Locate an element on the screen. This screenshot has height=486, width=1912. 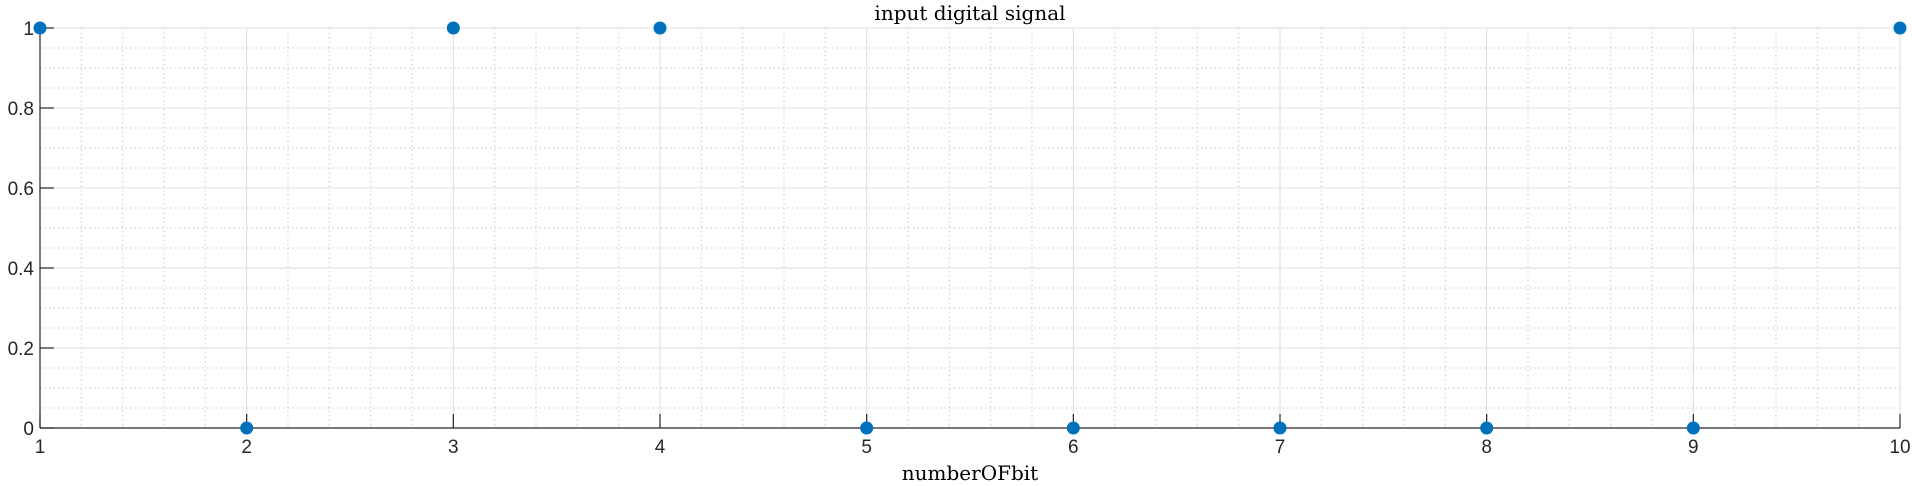
x-axis-ticks: 1 2 3 4 5 6 7 8 9 10 is located at coordinates (973, 436).